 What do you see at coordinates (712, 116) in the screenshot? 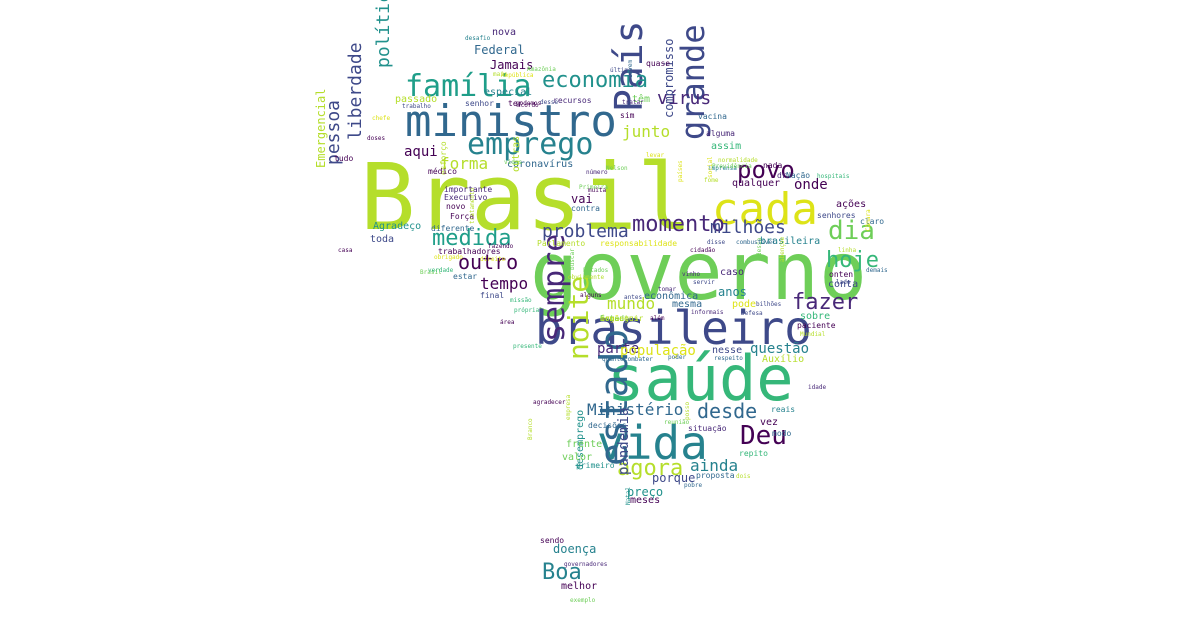
I see `cloud-word: vacina` at bounding box center [712, 116].